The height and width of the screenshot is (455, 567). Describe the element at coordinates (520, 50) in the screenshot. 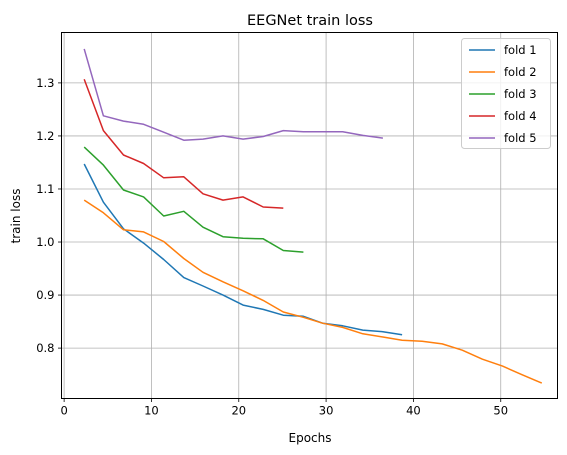

I see `legend-label: fold 1` at that location.